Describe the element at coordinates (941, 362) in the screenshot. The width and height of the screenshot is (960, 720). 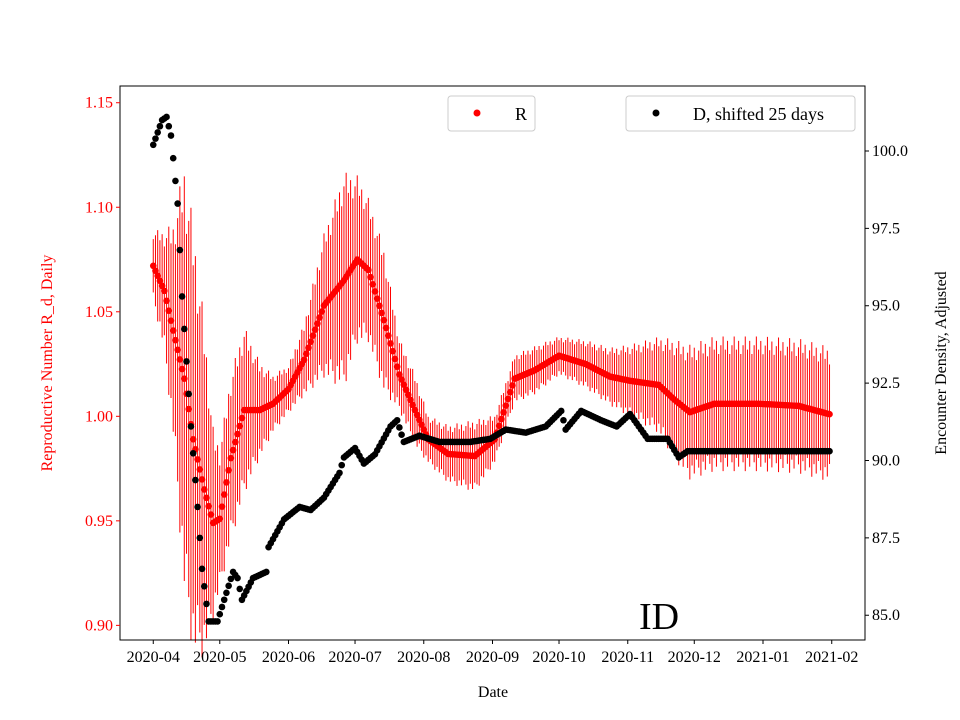
I see `y-axis-label-right: Encounter Density, Adjusted` at that location.